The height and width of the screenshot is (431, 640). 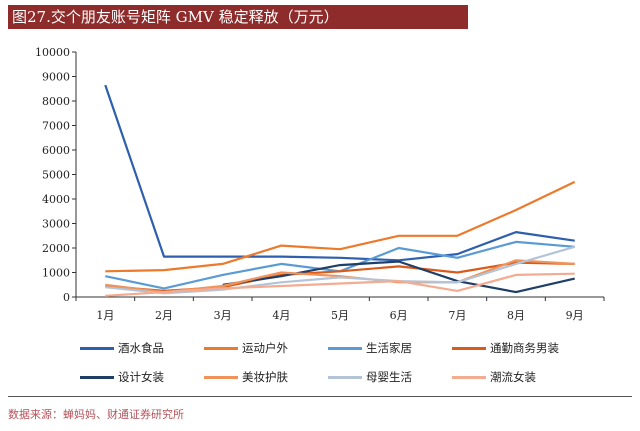 What do you see at coordinates (56, 224) in the screenshot?
I see `y-tick-label: 3000` at bounding box center [56, 224].